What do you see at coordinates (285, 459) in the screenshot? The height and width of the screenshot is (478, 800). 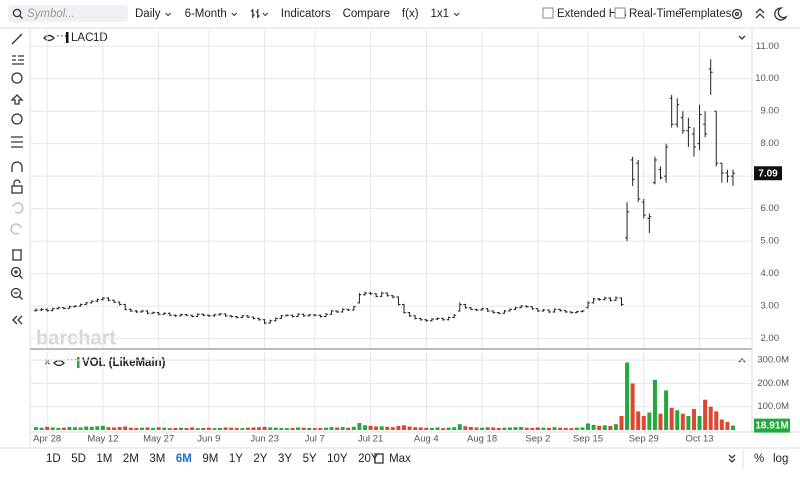 I see `range-button: 3Y` at bounding box center [285, 459].